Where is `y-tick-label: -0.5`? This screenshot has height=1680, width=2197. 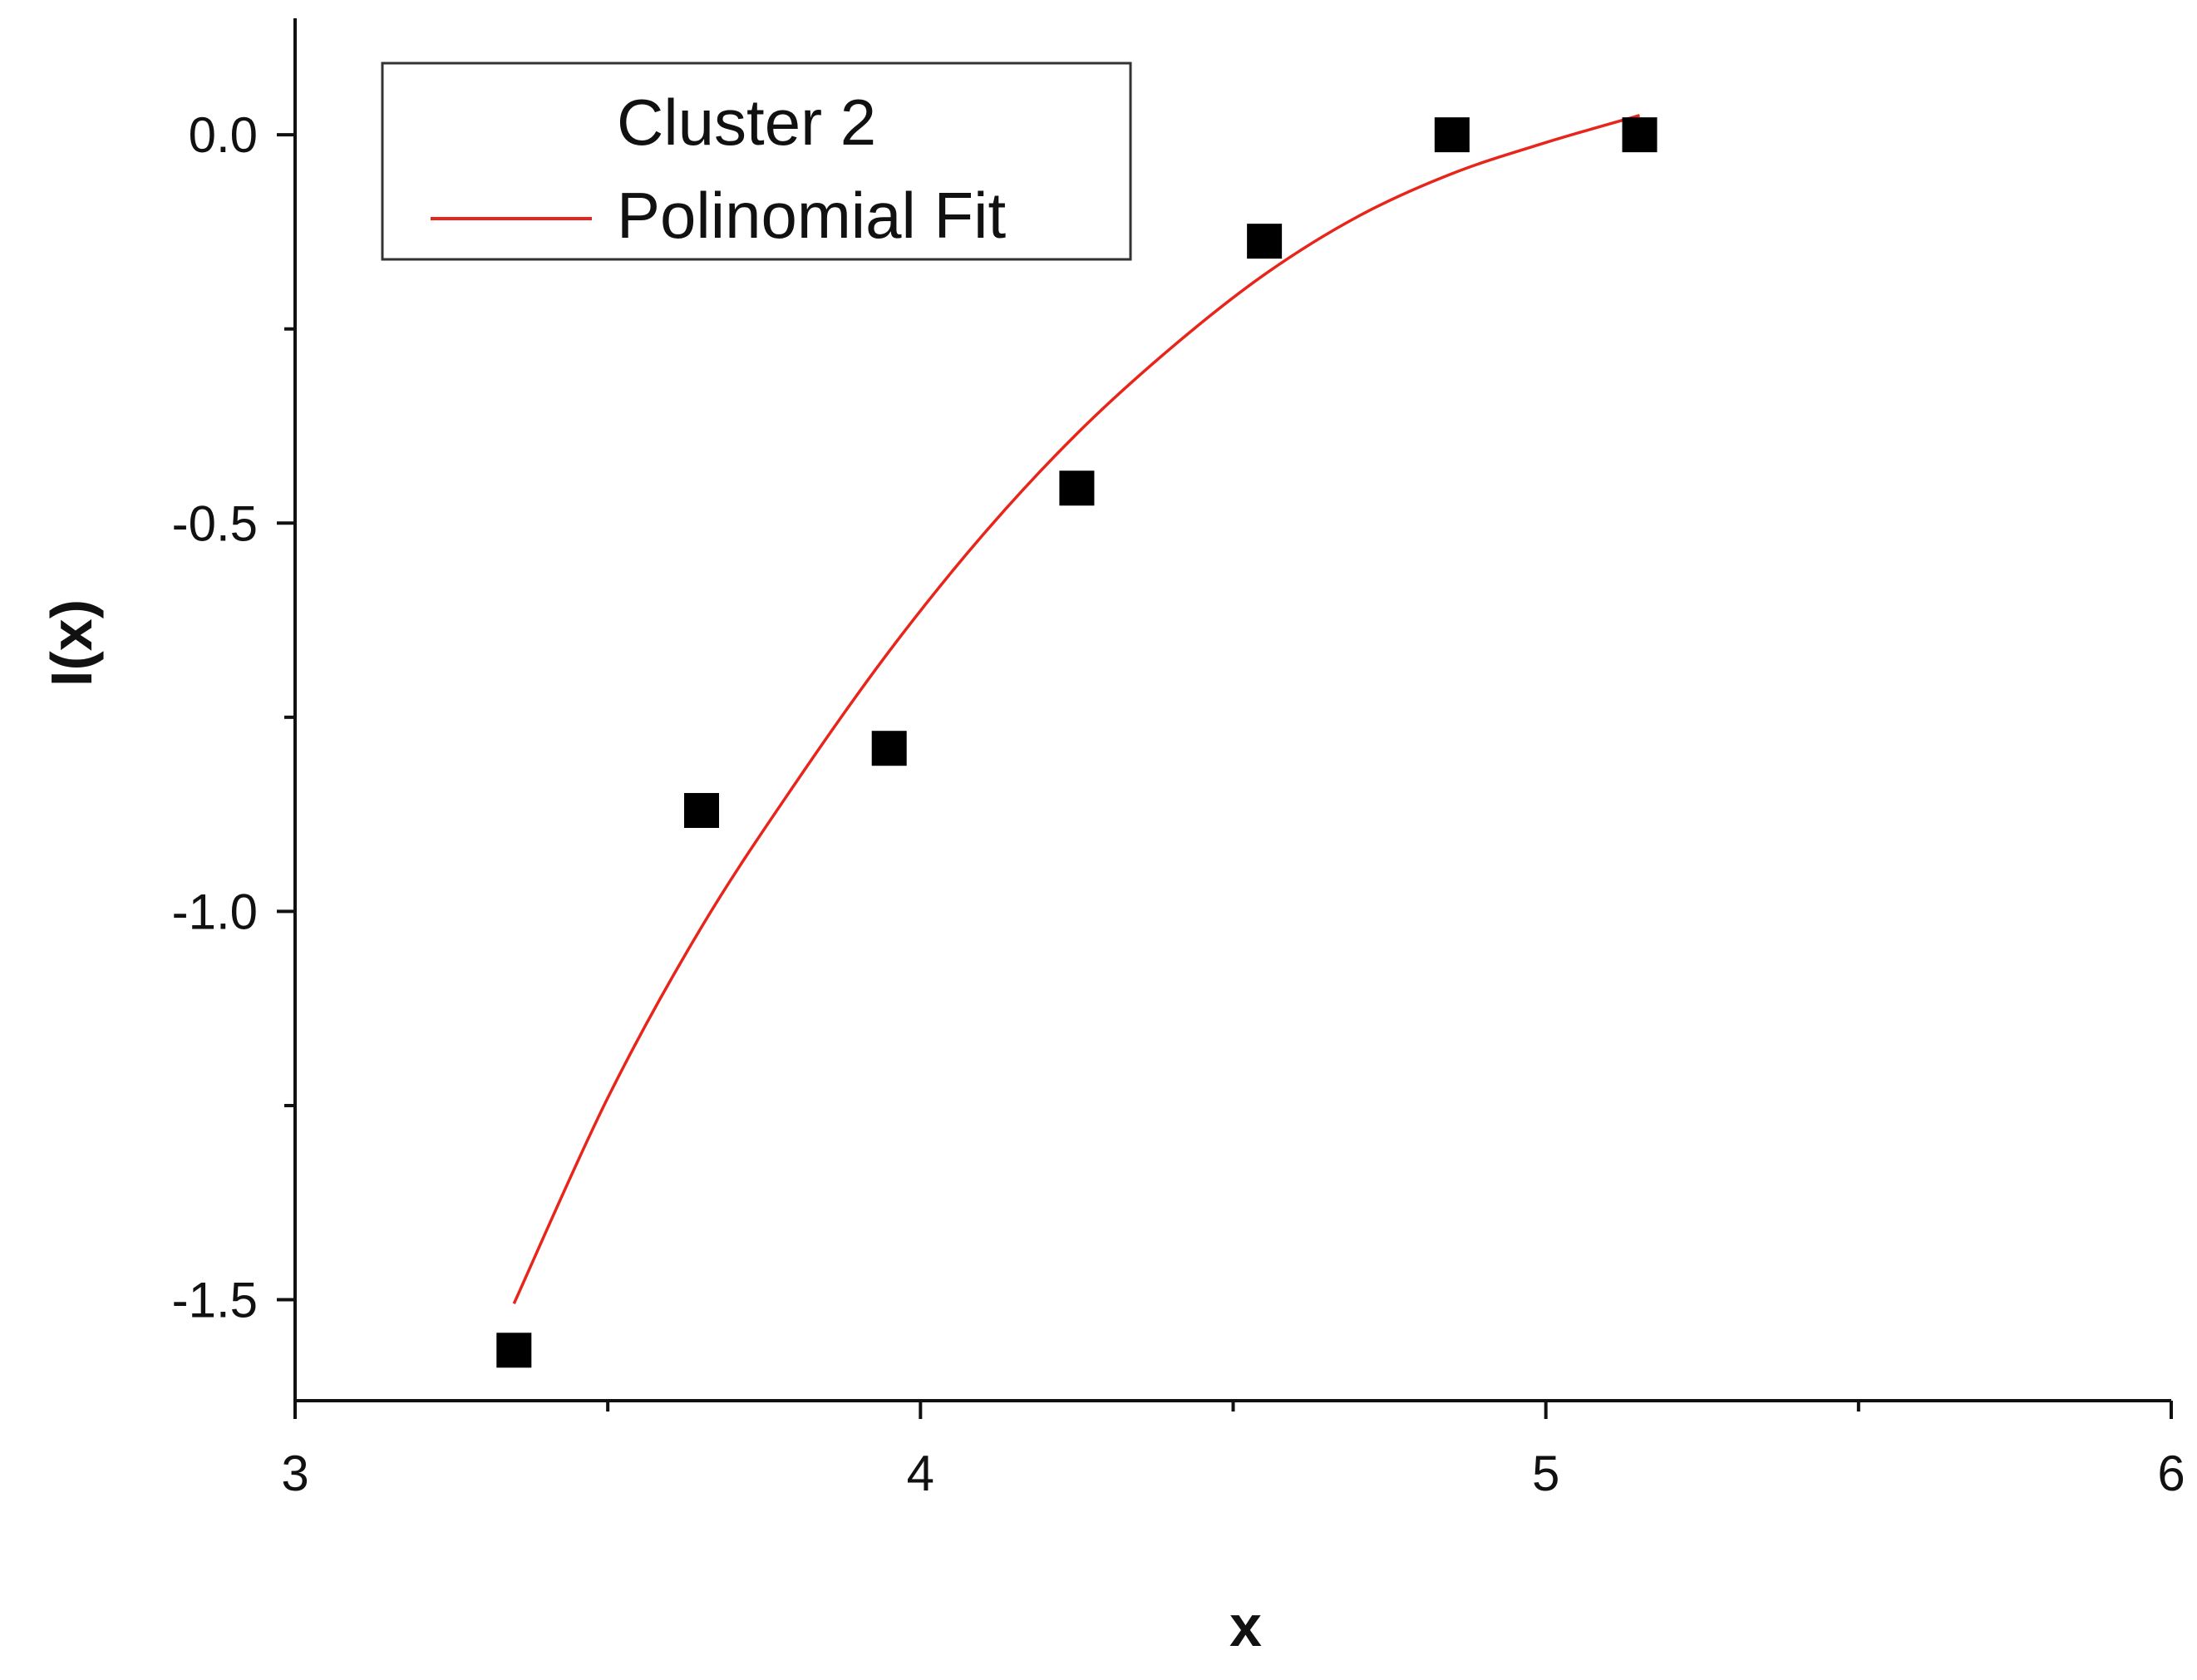 y-tick-label: -0.5 is located at coordinates (215, 523).